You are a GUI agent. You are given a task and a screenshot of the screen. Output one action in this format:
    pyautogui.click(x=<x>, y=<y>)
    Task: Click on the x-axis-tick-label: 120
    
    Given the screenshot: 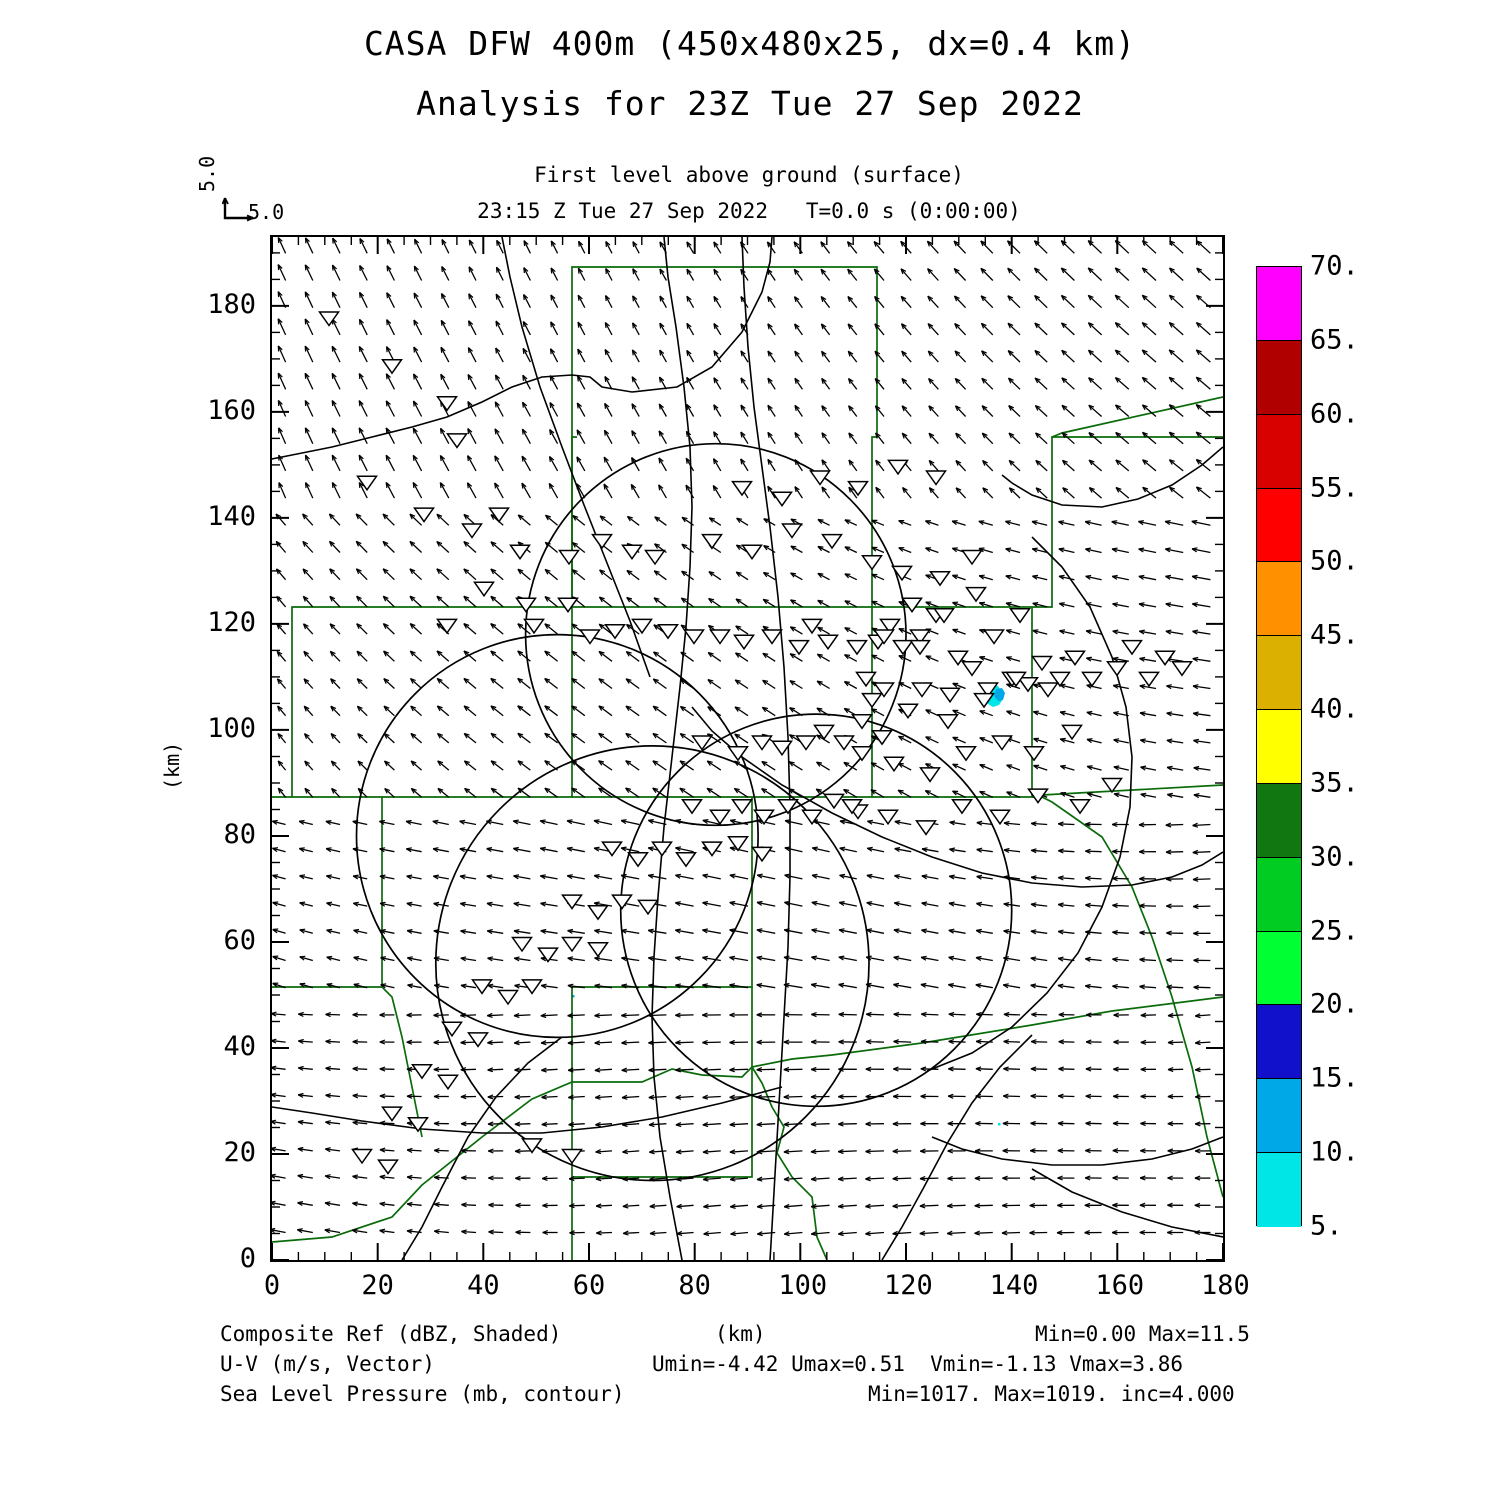 What is the action you would take?
    pyautogui.click(x=908, y=1285)
    